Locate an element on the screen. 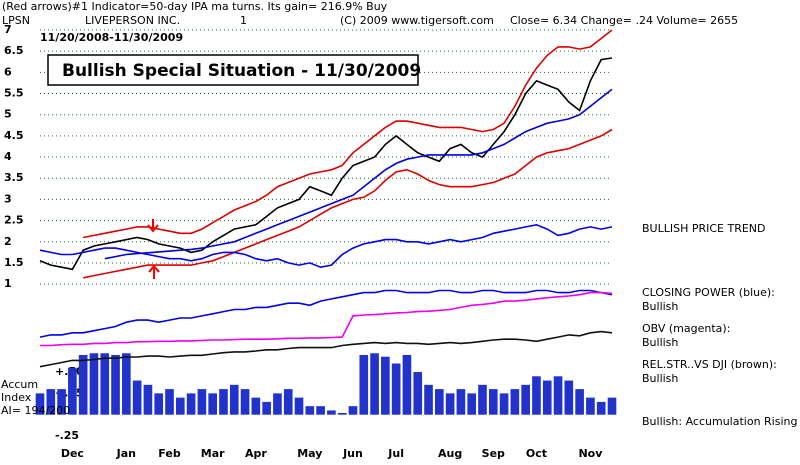 The height and width of the screenshot is (465, 800). x-tick-label: Jan is located at coordinates (126, 453).